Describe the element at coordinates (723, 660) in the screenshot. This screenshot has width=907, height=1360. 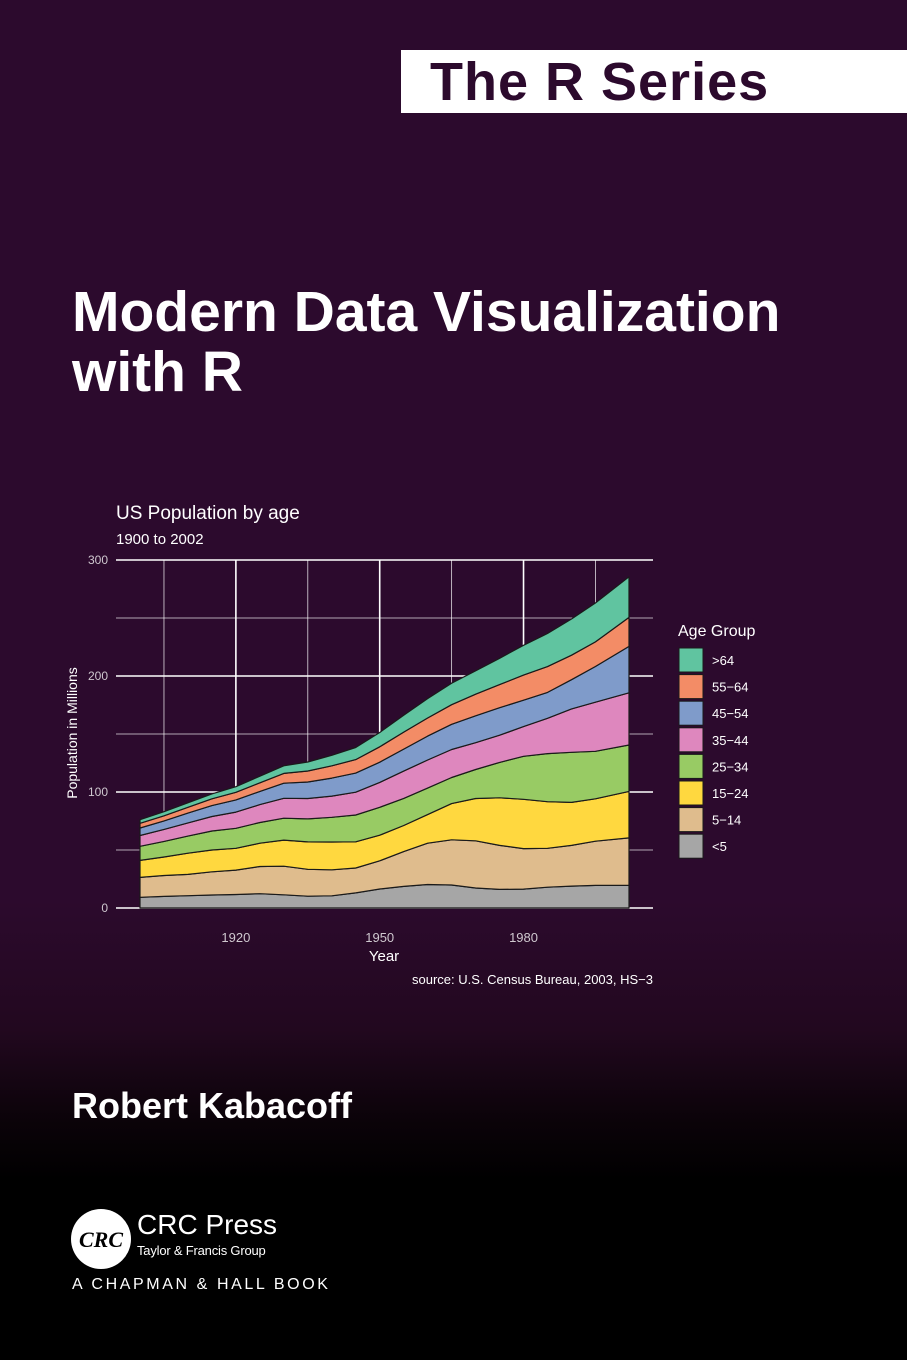
I see `legend-label: >64` at that location.